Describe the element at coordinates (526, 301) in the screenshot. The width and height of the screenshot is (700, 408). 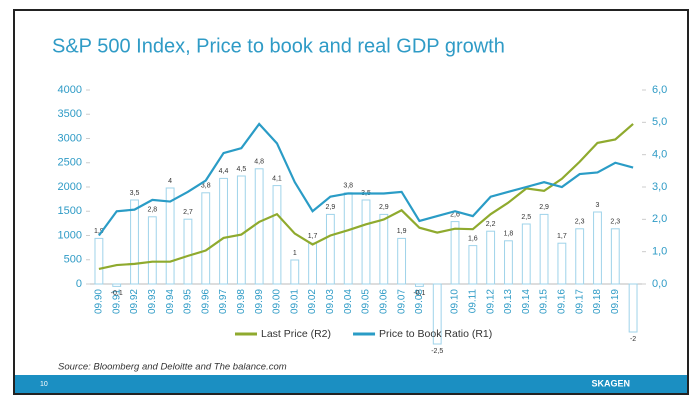
I see `x-tick-label: 09.14` at that location.